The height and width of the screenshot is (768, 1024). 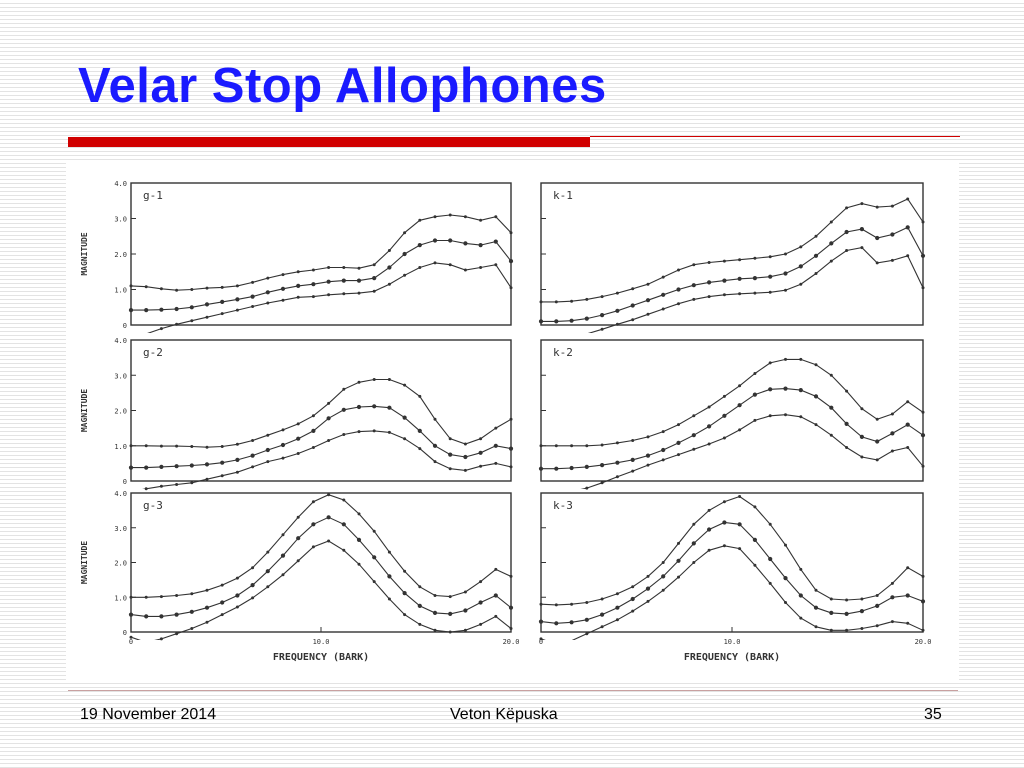 I want to click on footer-page-number: 35, so click(x=933, y=714).